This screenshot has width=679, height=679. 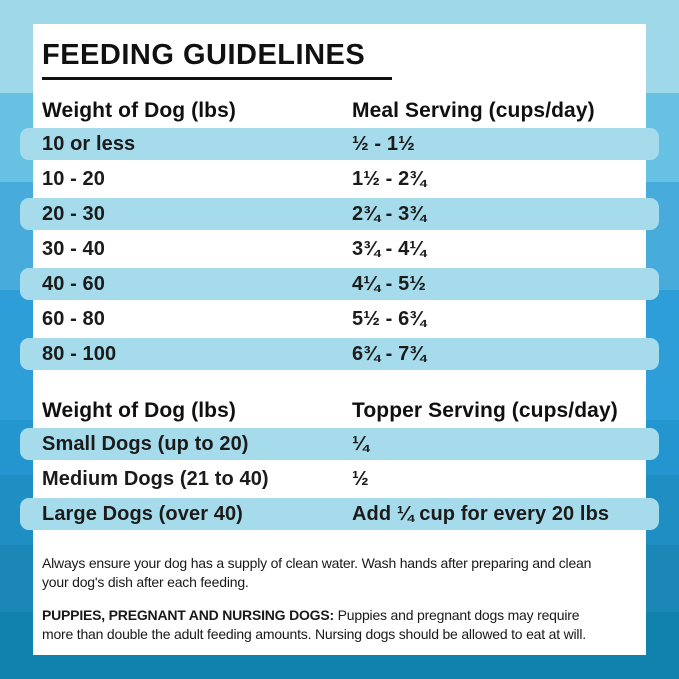 What do you see at coordinates (217, 78) in the screenshot?
I see `title-underline` at bounding box center [217, 78].